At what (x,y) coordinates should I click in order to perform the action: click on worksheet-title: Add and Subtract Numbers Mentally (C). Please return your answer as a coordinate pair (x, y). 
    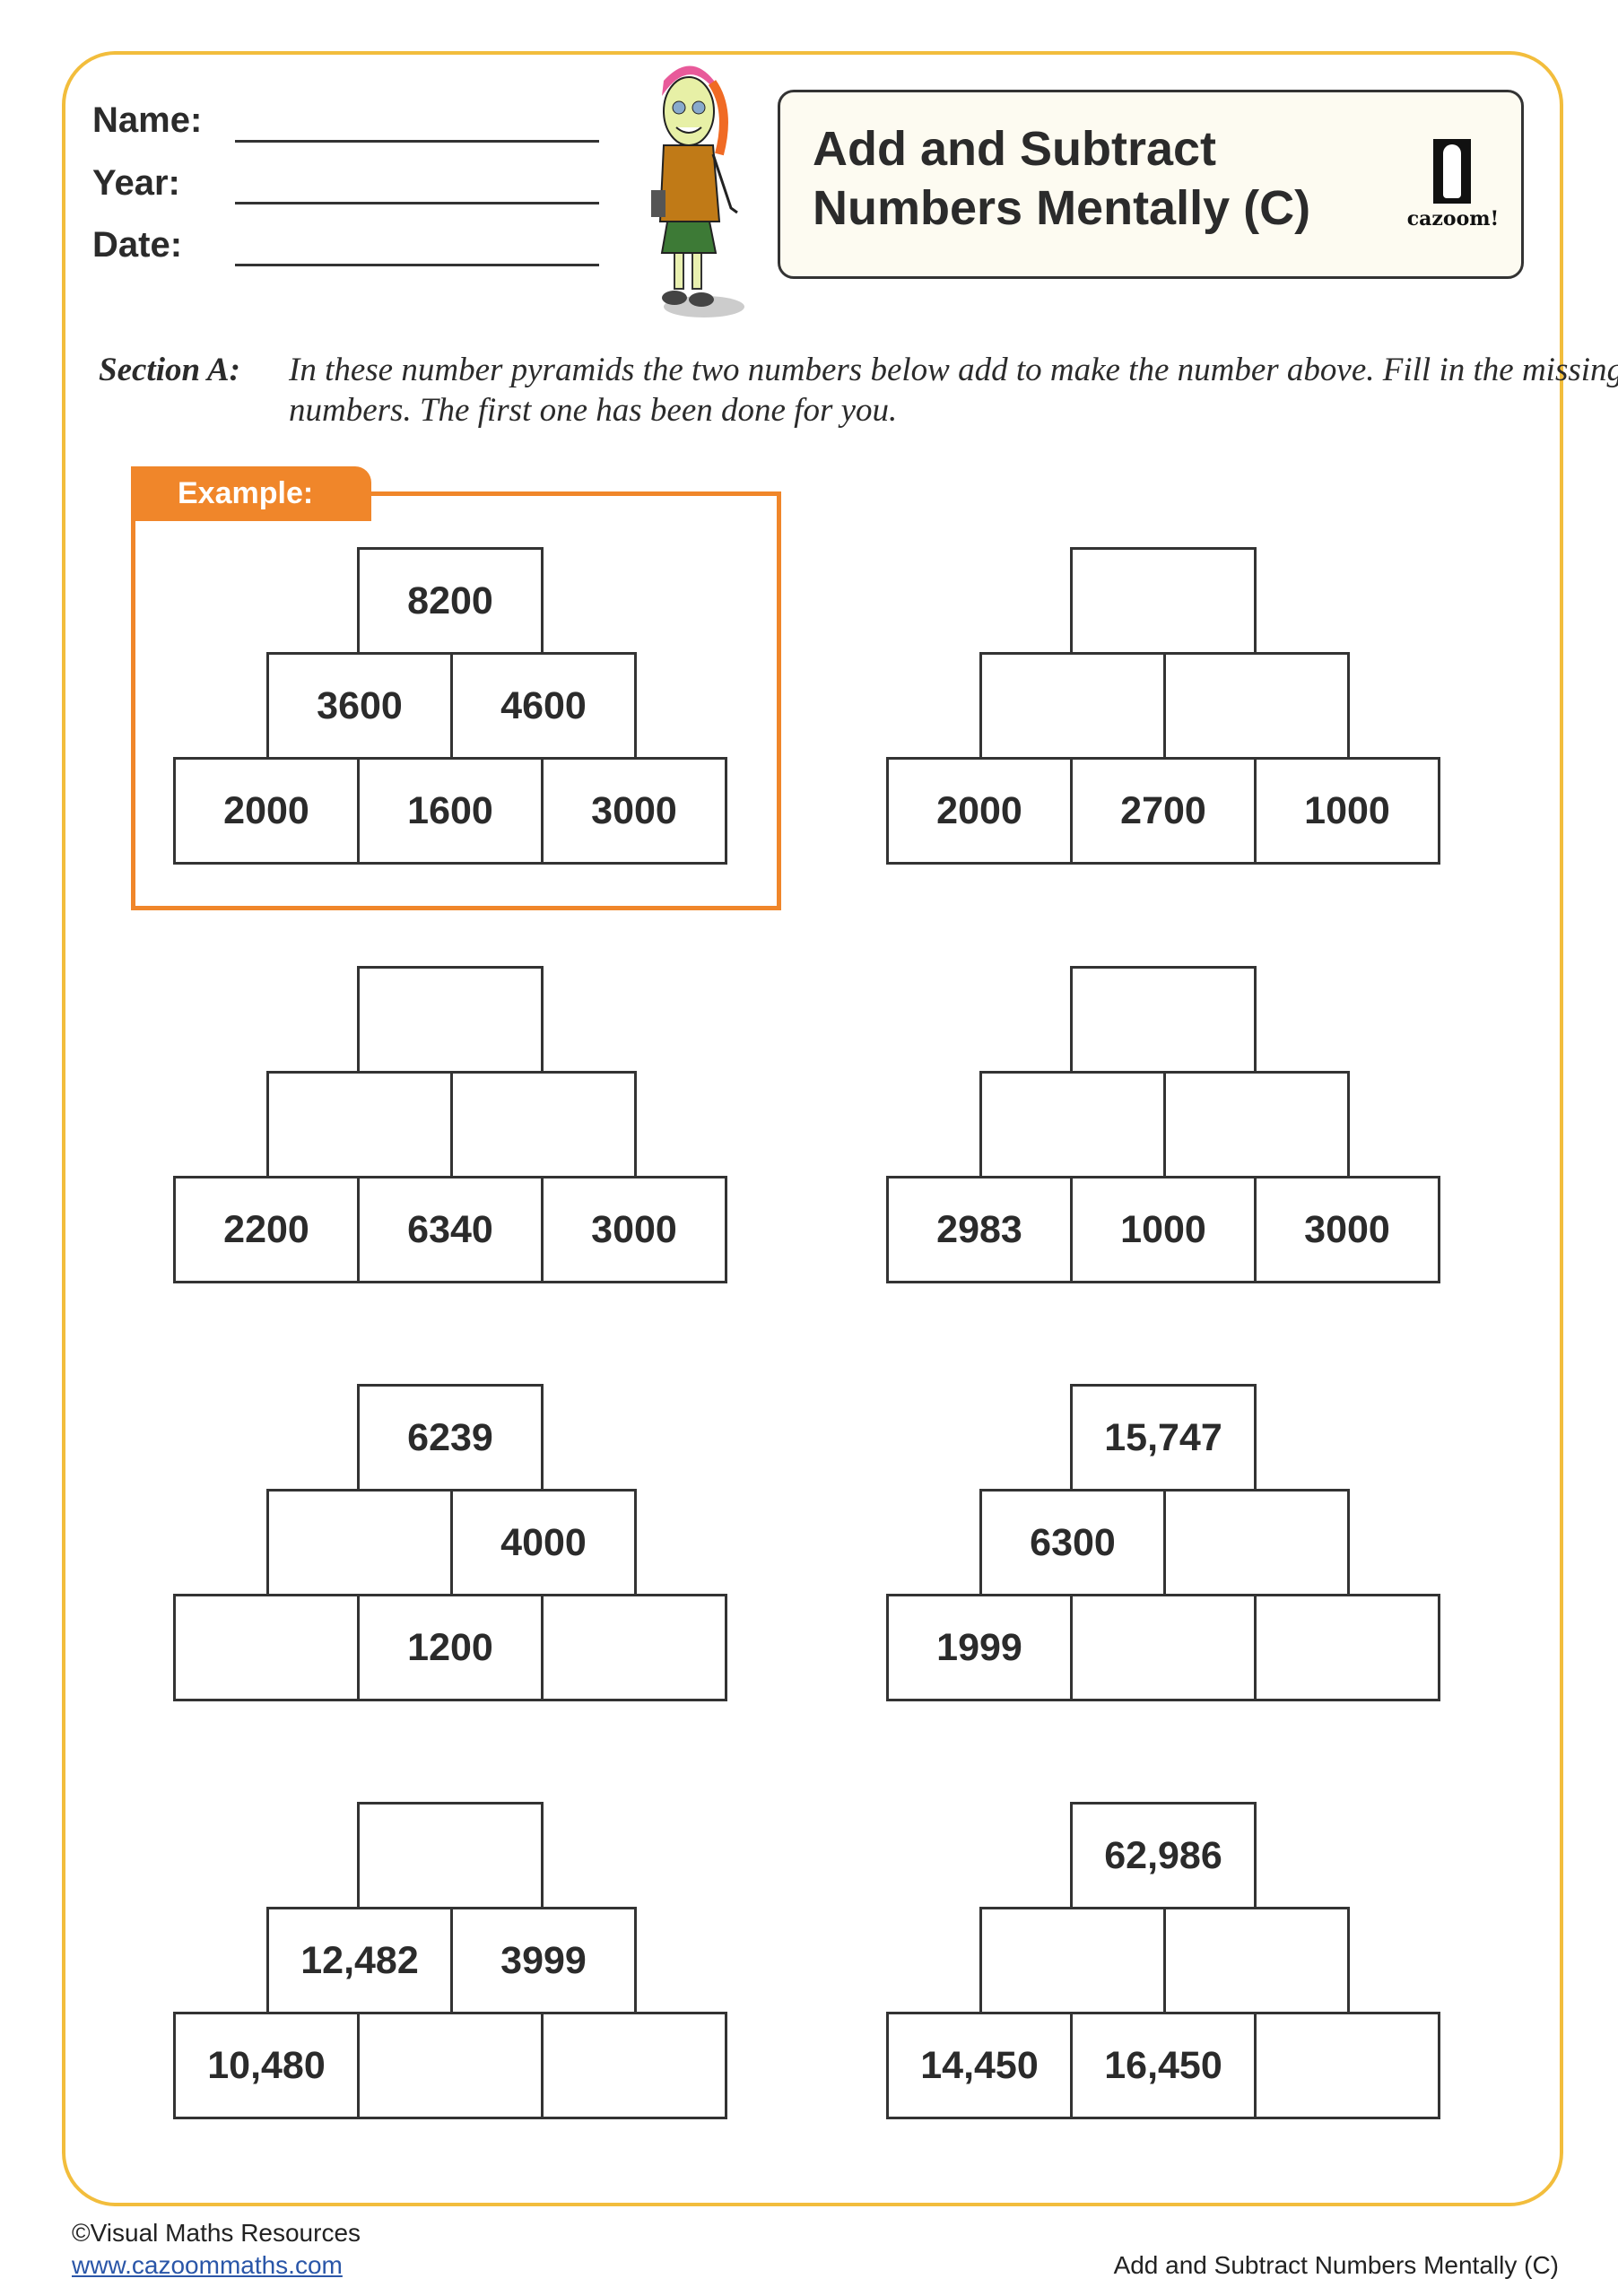
    Looking at the image, I should click on (1061, 178).